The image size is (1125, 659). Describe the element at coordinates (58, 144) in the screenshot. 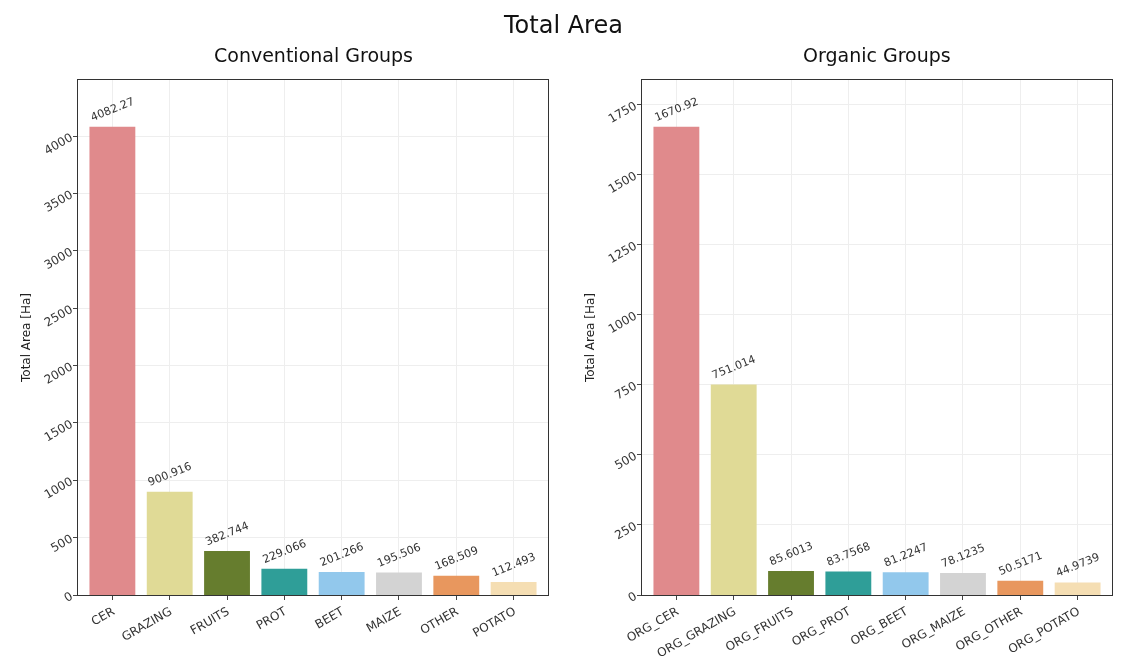

I see `y-tick-label: 4000` at that location.